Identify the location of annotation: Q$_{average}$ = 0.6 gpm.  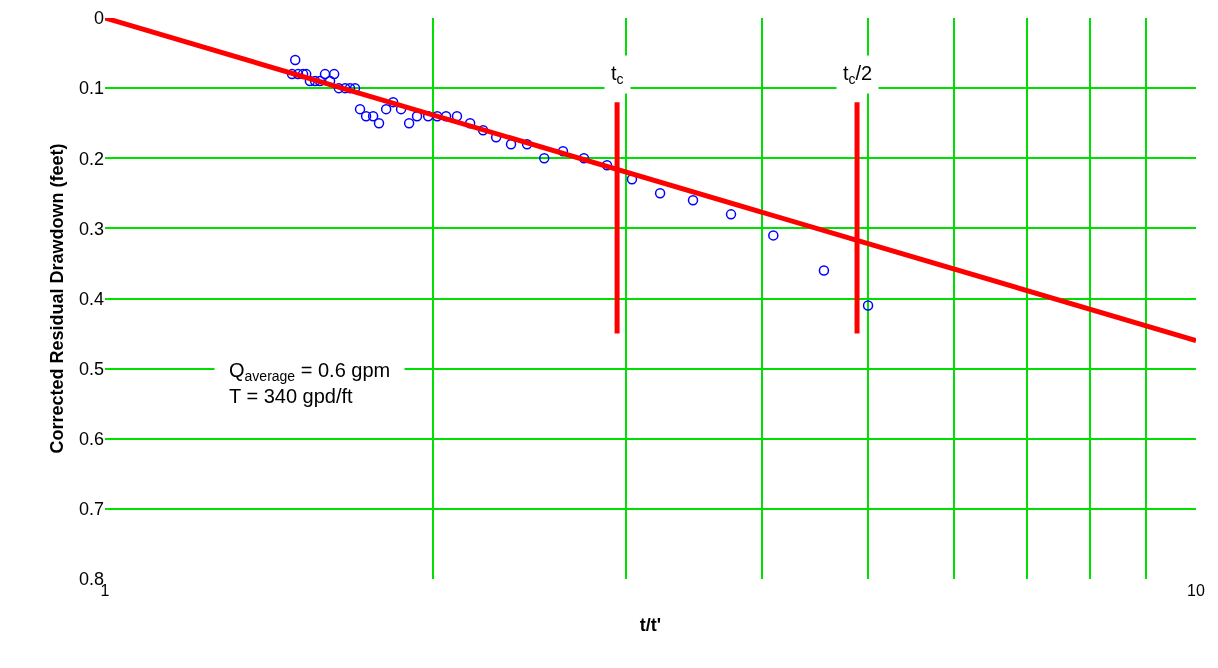
(310, 372).